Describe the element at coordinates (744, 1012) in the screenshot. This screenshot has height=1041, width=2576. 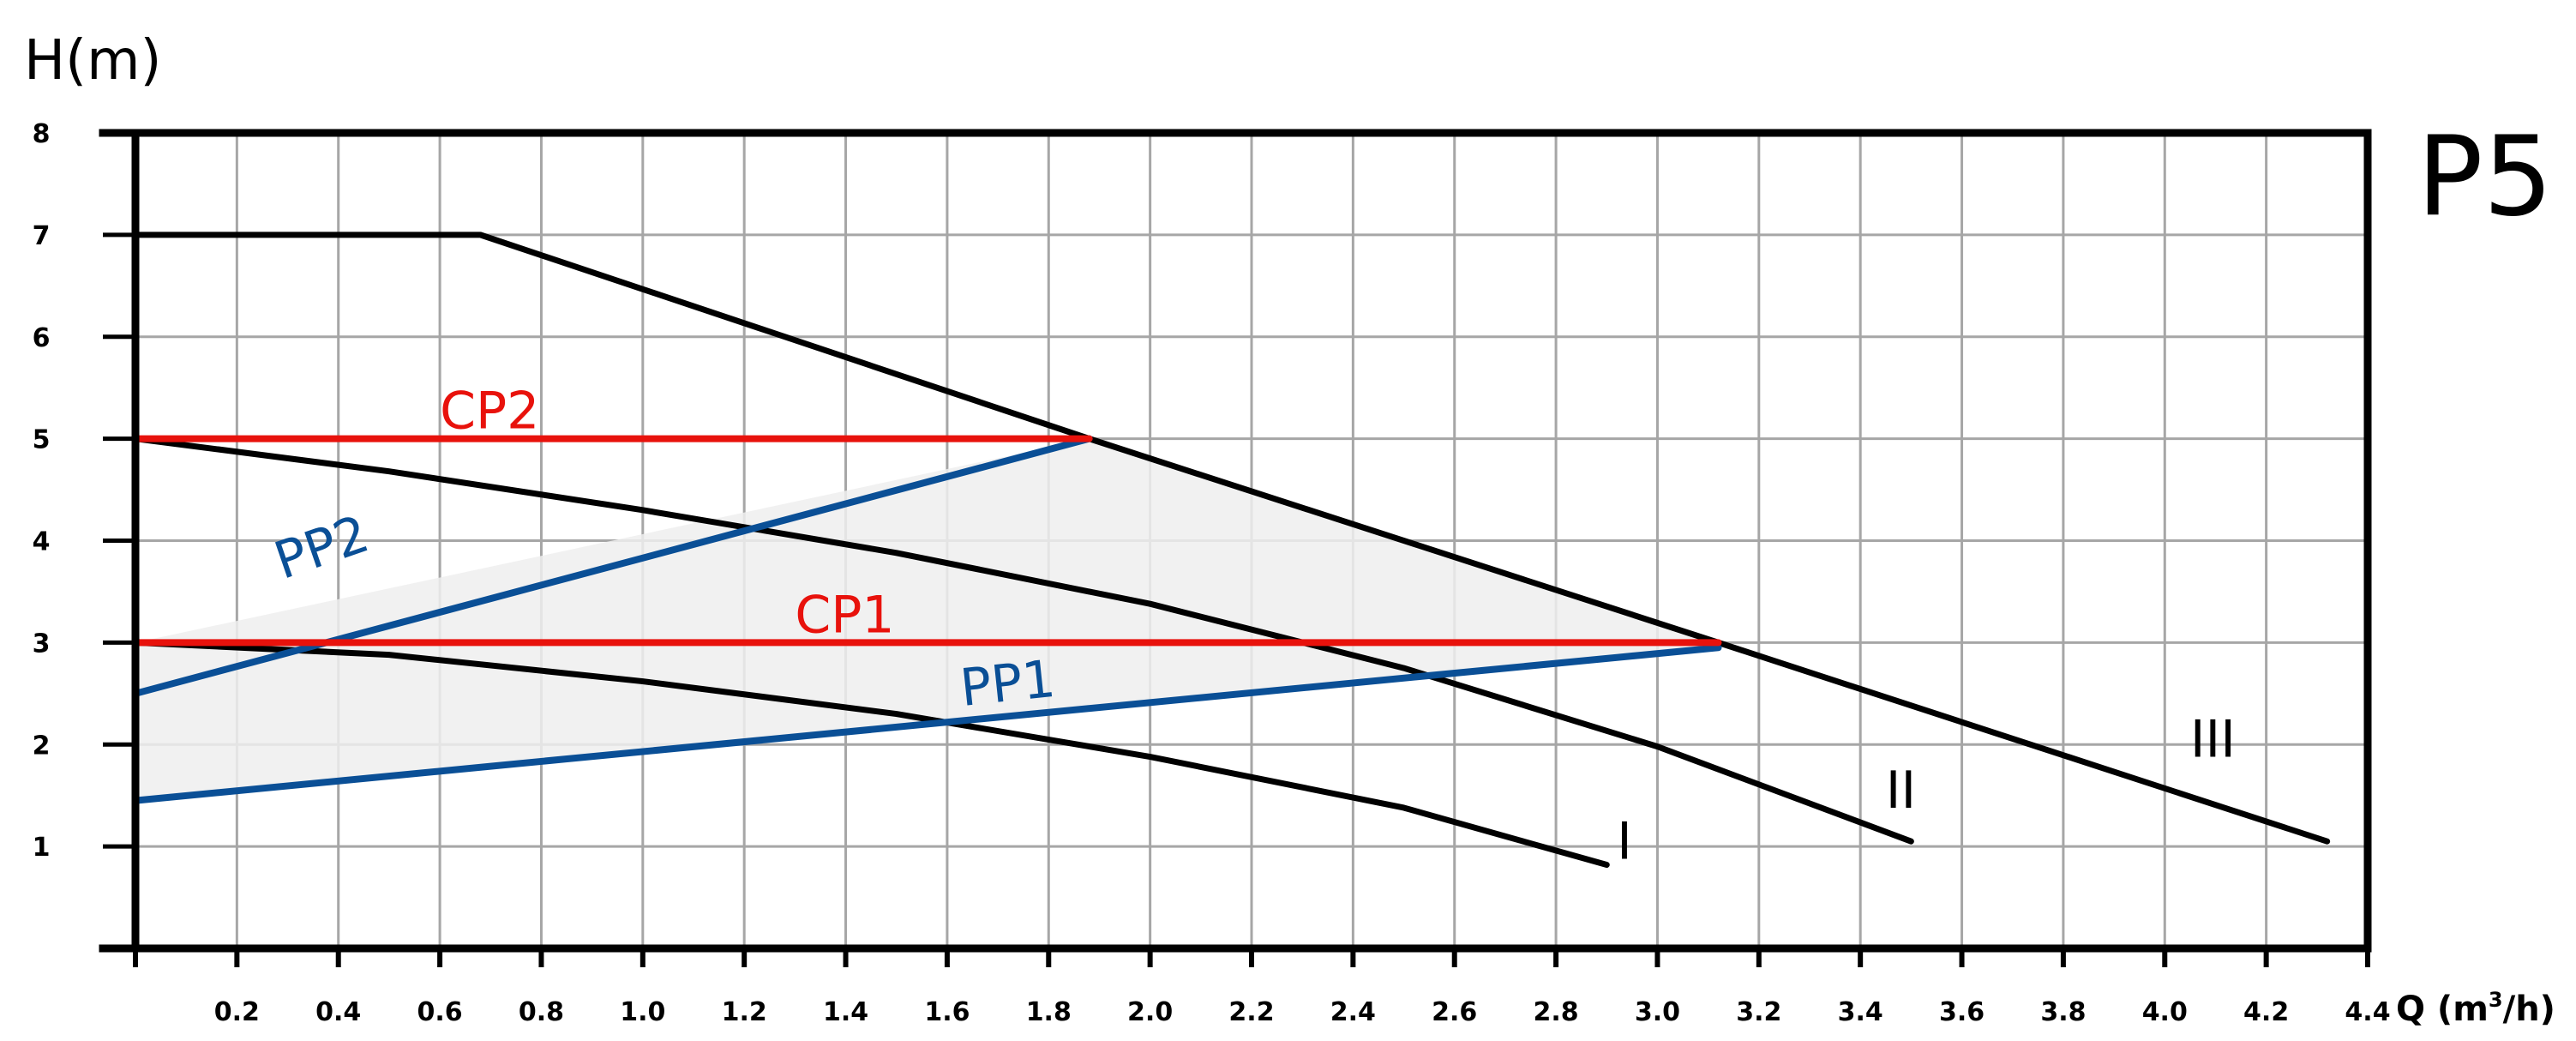
I see `x-tick-label-5: 1.2` at that location.